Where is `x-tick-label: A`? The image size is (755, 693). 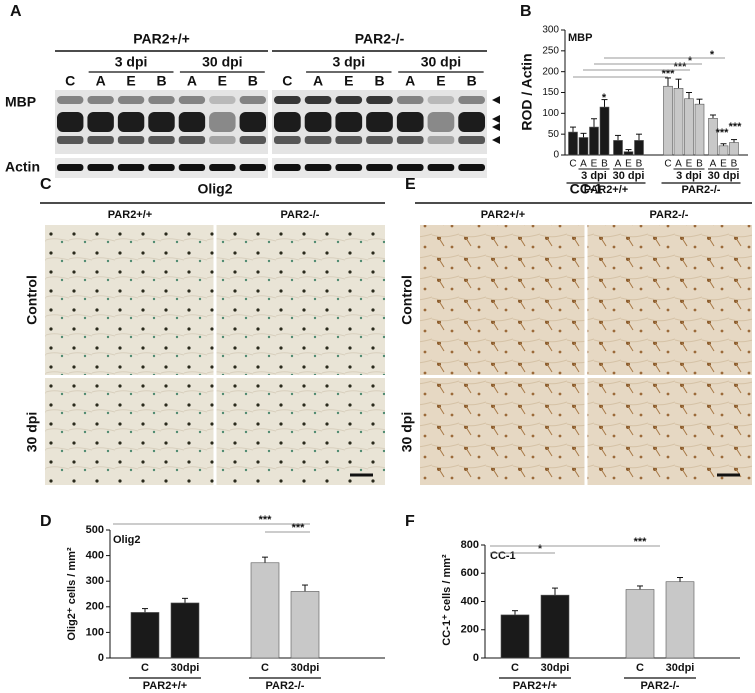
x-tick-label: A is located at coordinates (583, 164).